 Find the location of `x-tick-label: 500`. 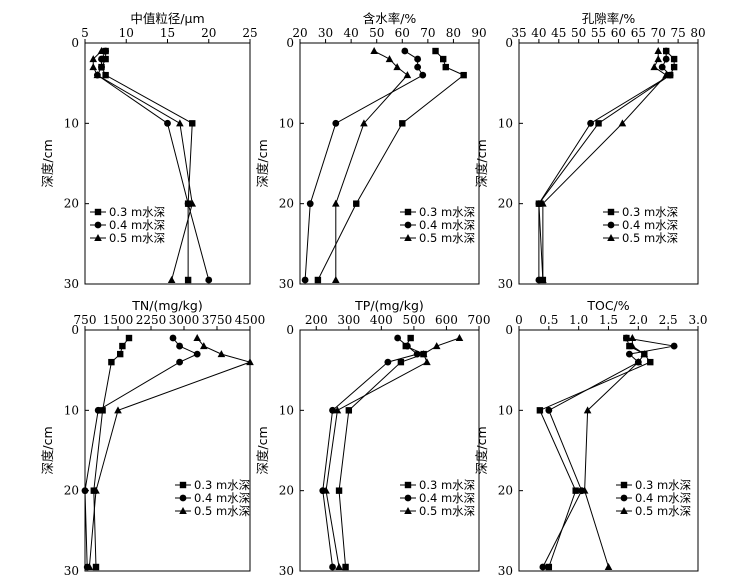

x-tick-label: 500 is located at coordinates (413, 320).